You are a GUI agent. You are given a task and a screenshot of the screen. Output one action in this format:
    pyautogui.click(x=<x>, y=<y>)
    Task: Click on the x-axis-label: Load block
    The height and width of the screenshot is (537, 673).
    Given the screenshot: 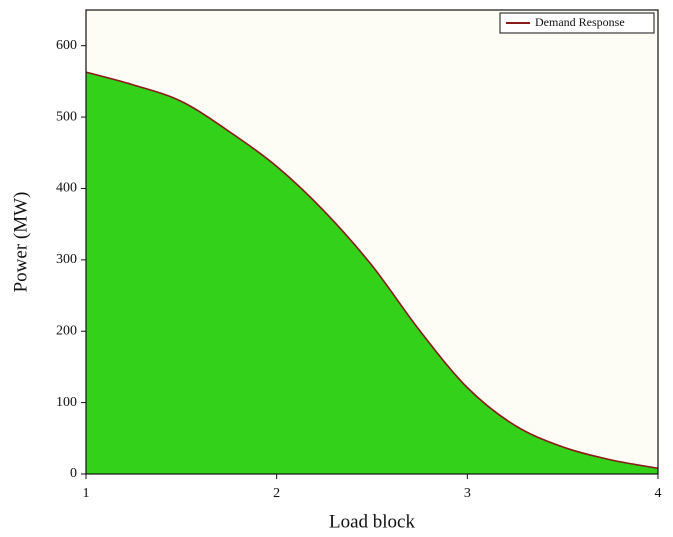 What is the action you would take?
    pyautogui.click(x=372, y=521)
    